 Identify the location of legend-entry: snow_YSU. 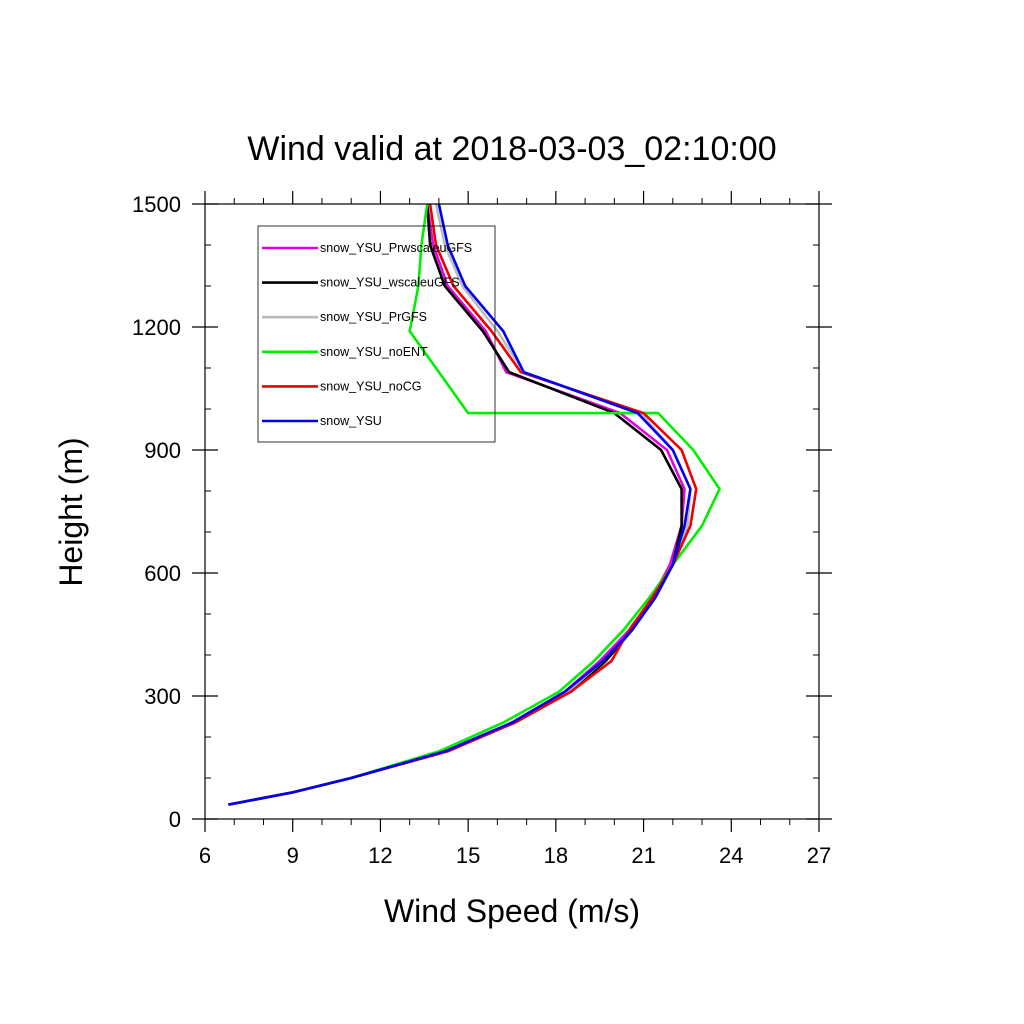
(351, 421).